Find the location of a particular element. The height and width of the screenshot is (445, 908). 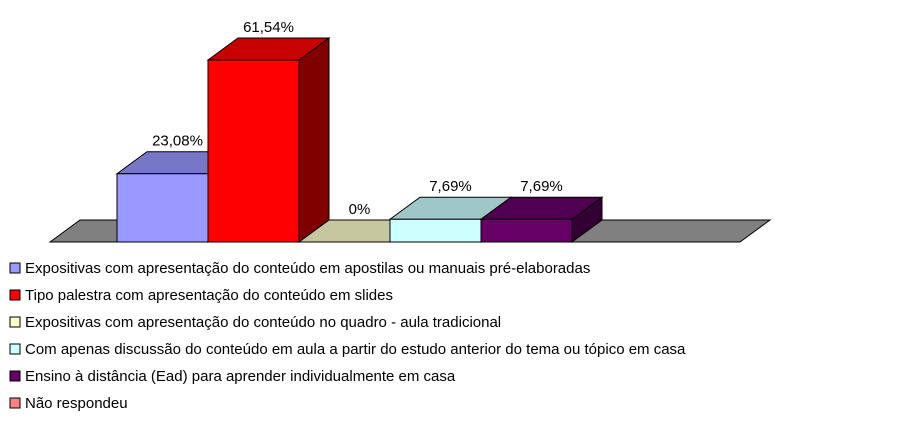

data-label: 23,08% is located at coordinates (177, 141).